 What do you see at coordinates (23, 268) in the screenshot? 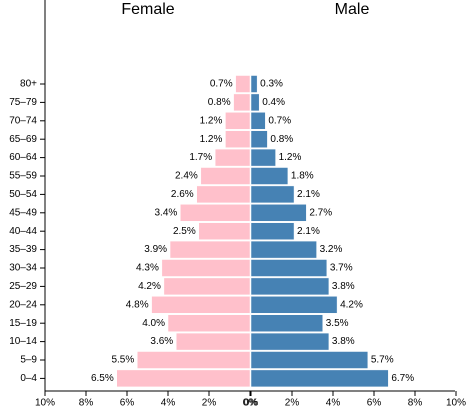
I see `y-tick-label: 30–34` at bounding box center [23, 268].